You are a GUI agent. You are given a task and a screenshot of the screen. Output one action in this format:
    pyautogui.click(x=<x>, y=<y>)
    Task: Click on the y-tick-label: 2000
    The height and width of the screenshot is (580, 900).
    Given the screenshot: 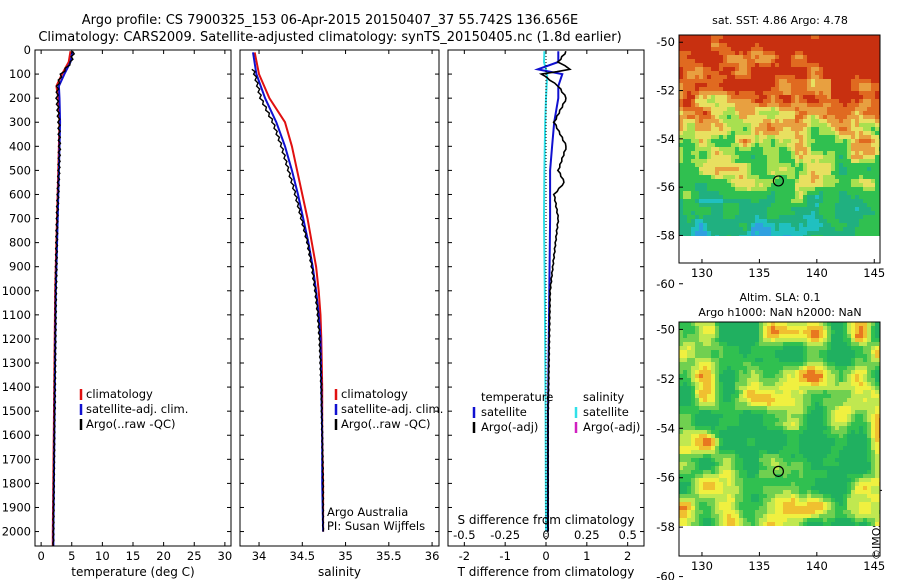 What is the action you would take?
    pyautogui.click(x=16, y=532)
    